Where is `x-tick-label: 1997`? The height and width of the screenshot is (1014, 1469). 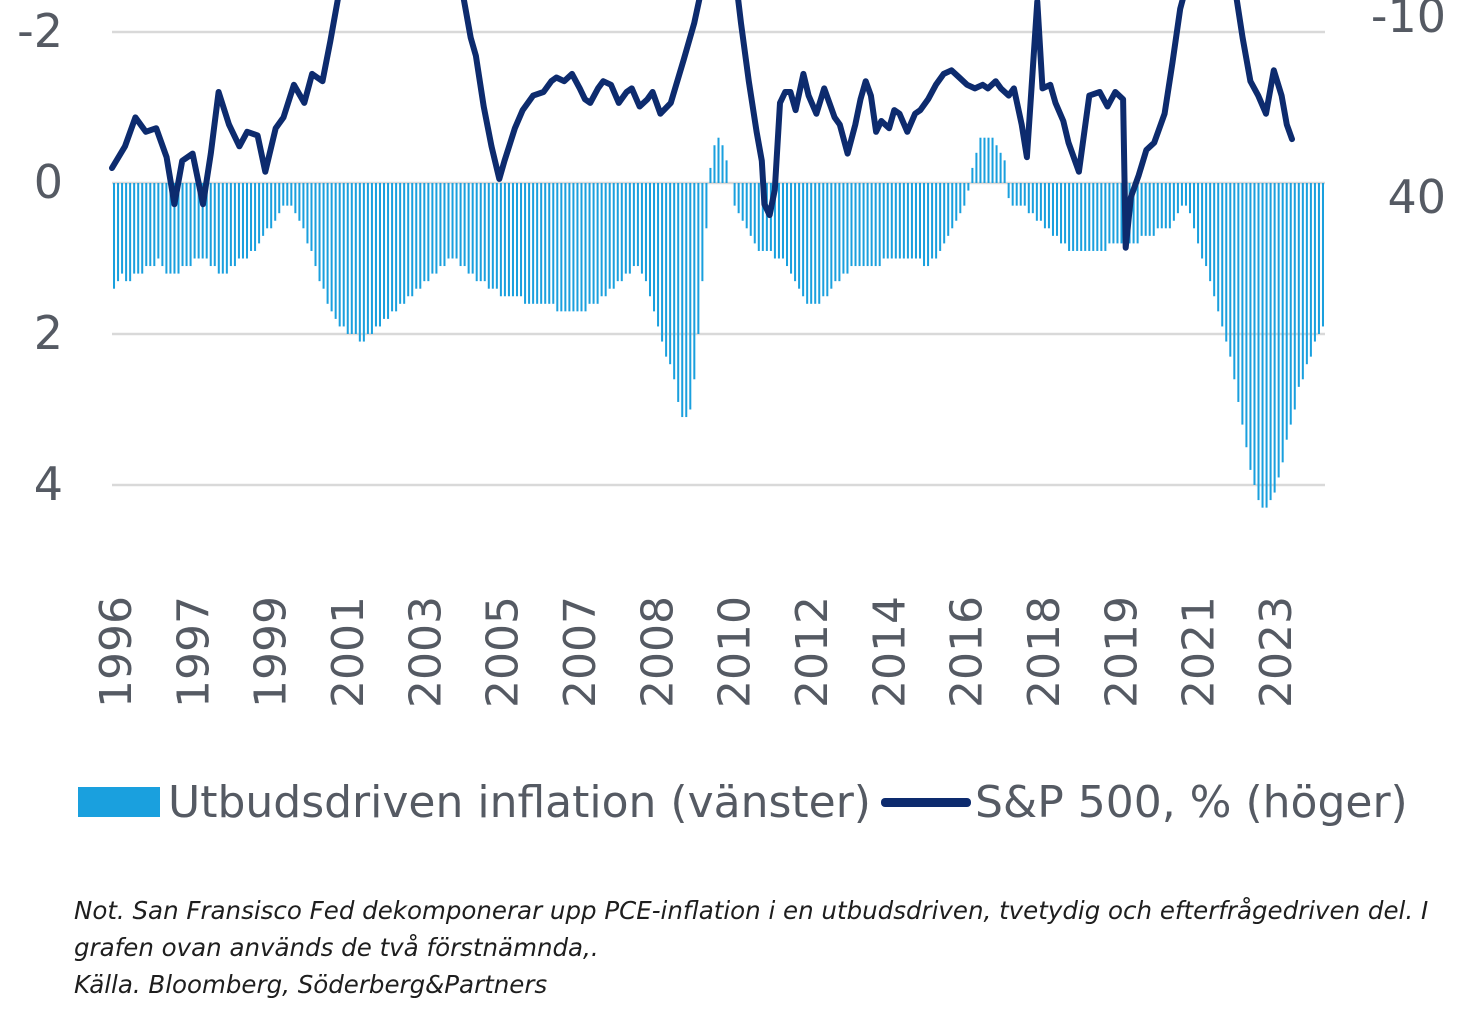 x-tick-label: 1997 is located at coordinates (193, 652).